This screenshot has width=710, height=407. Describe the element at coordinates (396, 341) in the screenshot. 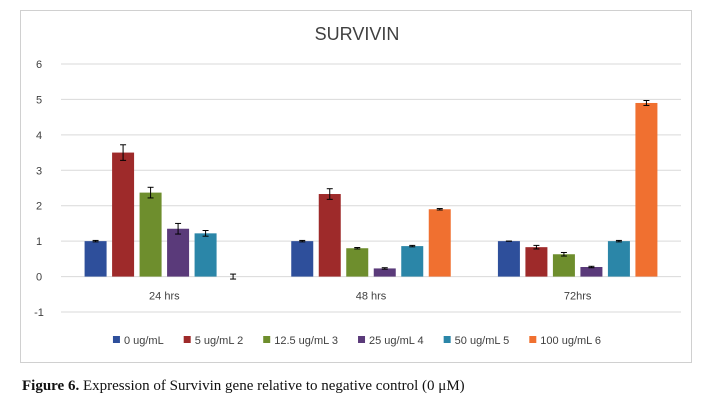

I see `legend-label: 25 ug/mL 4` at that location.